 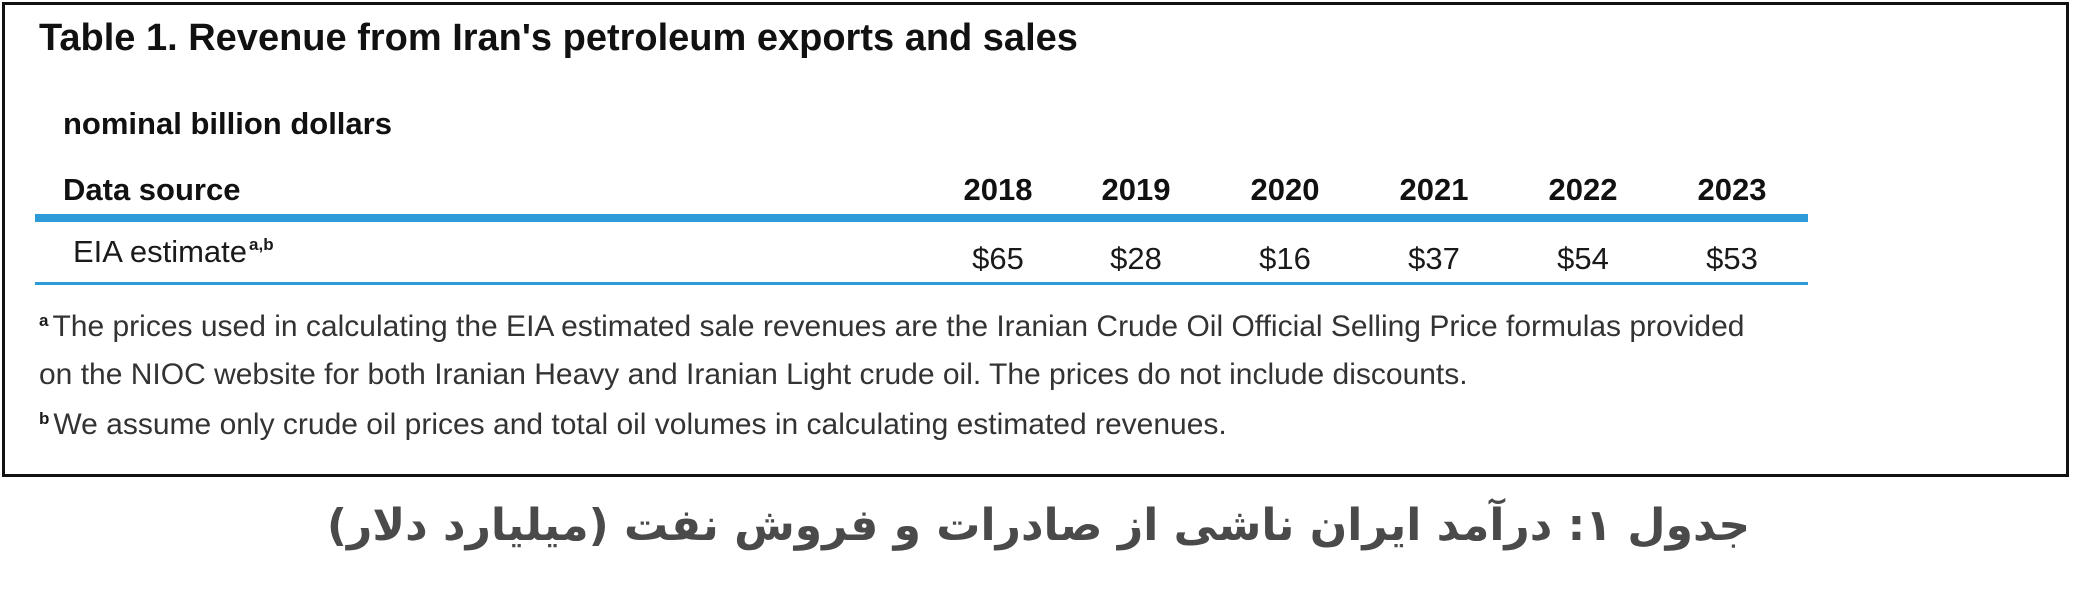 I want to click on cell-2019: $28, so click(x=1136, y=258).